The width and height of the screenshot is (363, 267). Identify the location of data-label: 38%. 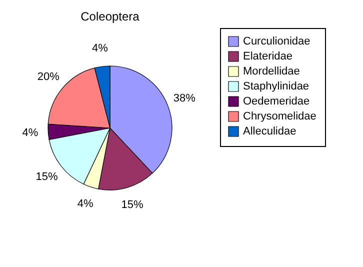
(184, 98).